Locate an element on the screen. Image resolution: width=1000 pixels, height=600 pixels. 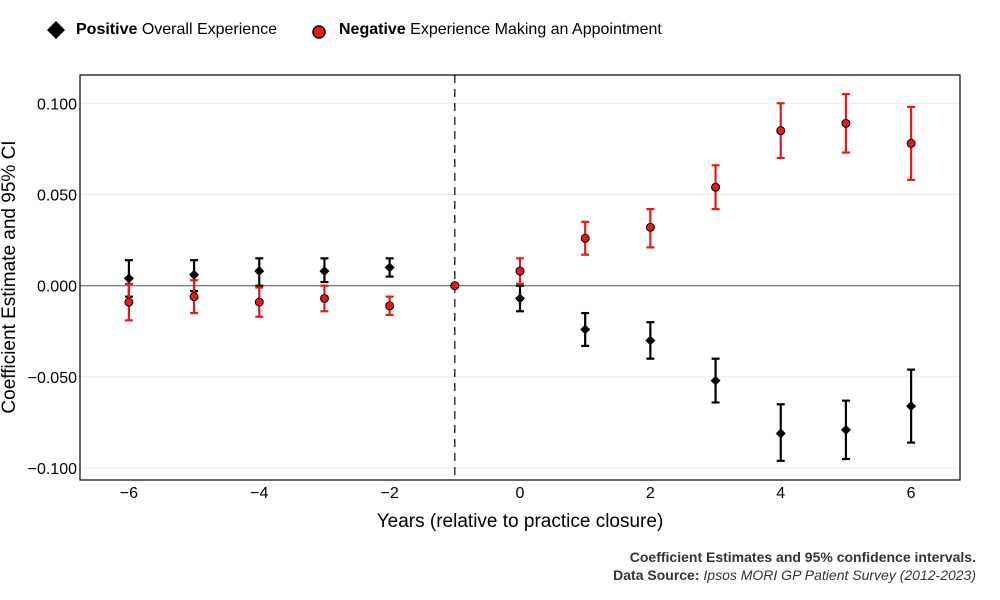
x-tick-label: 2 is located at coordinates (650, 493).